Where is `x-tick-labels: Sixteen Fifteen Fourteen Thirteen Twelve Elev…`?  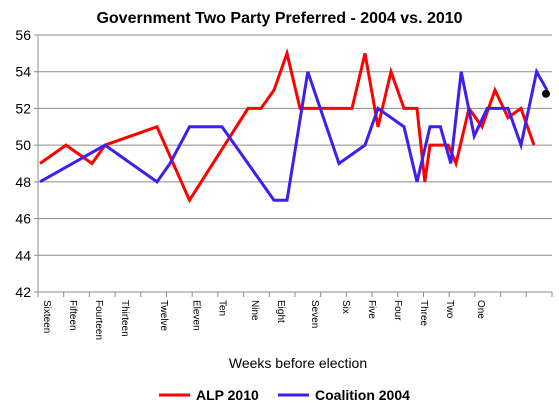 x-tick-labels: Sixteen Fifteen Fourteen Thirteen Twelve Elev… is located at coordinates (263, 320).